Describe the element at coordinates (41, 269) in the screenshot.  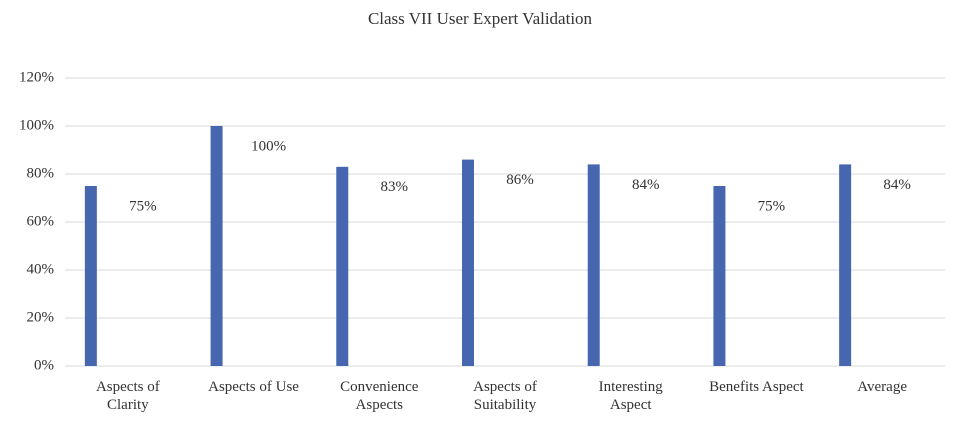
I see `y-tick-label: 40%` at that location.